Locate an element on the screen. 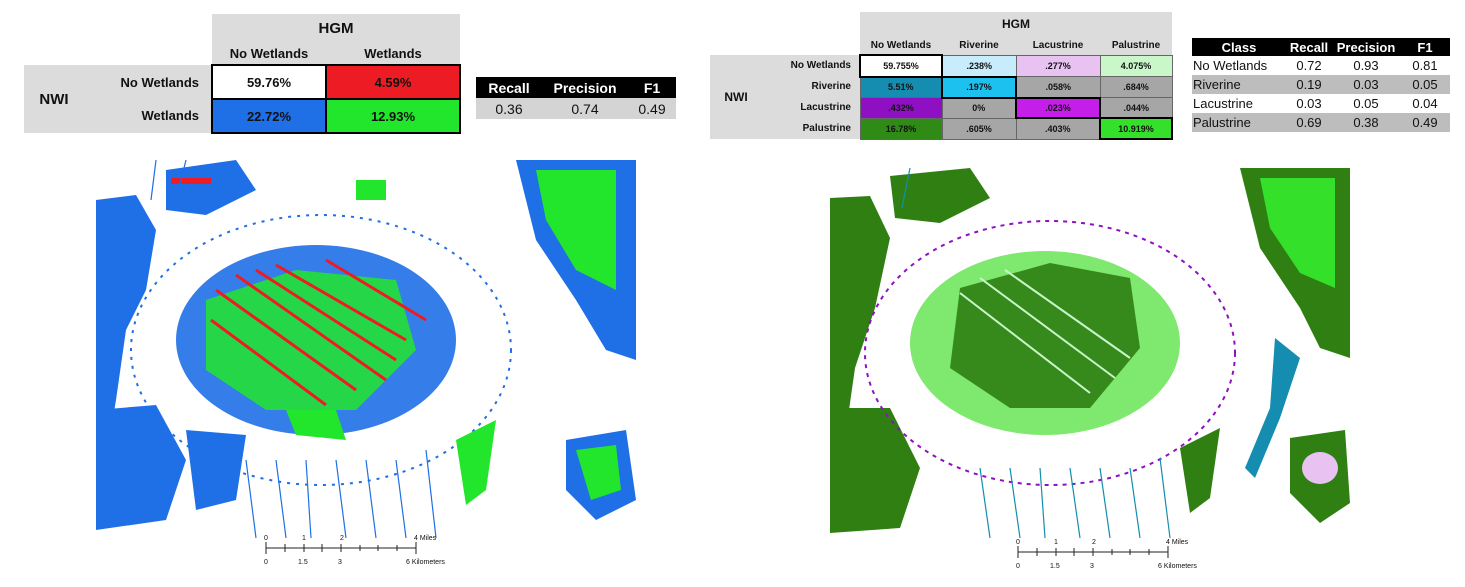  right-cell-2-1: 0% is located at coordinates (979, 108).